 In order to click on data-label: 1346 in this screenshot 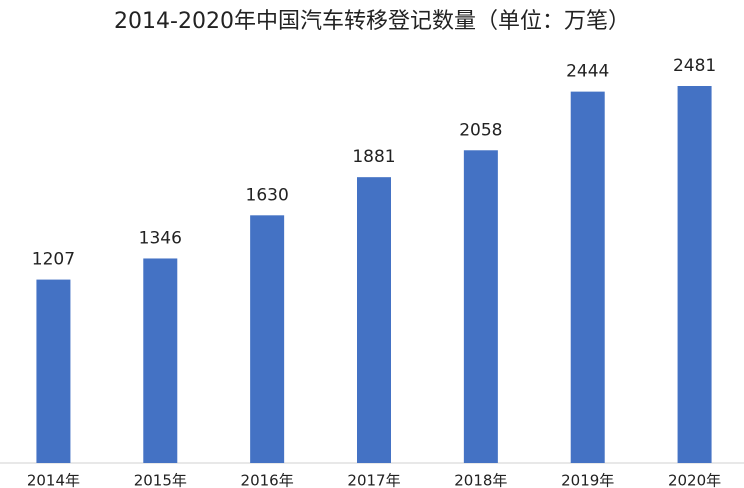, I will do `click(160, 238)`.